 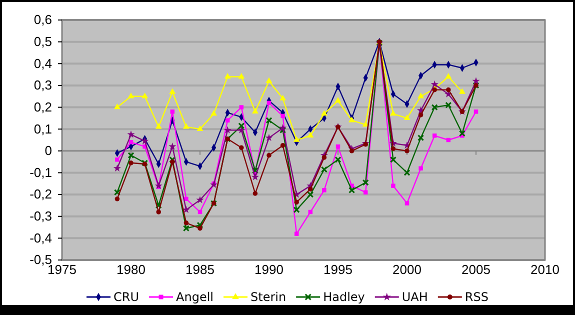 What do you see at coordinates (200, 270) in the screenshot?
I see `x-tick-label: 1985` at bounding box center [200, 270].